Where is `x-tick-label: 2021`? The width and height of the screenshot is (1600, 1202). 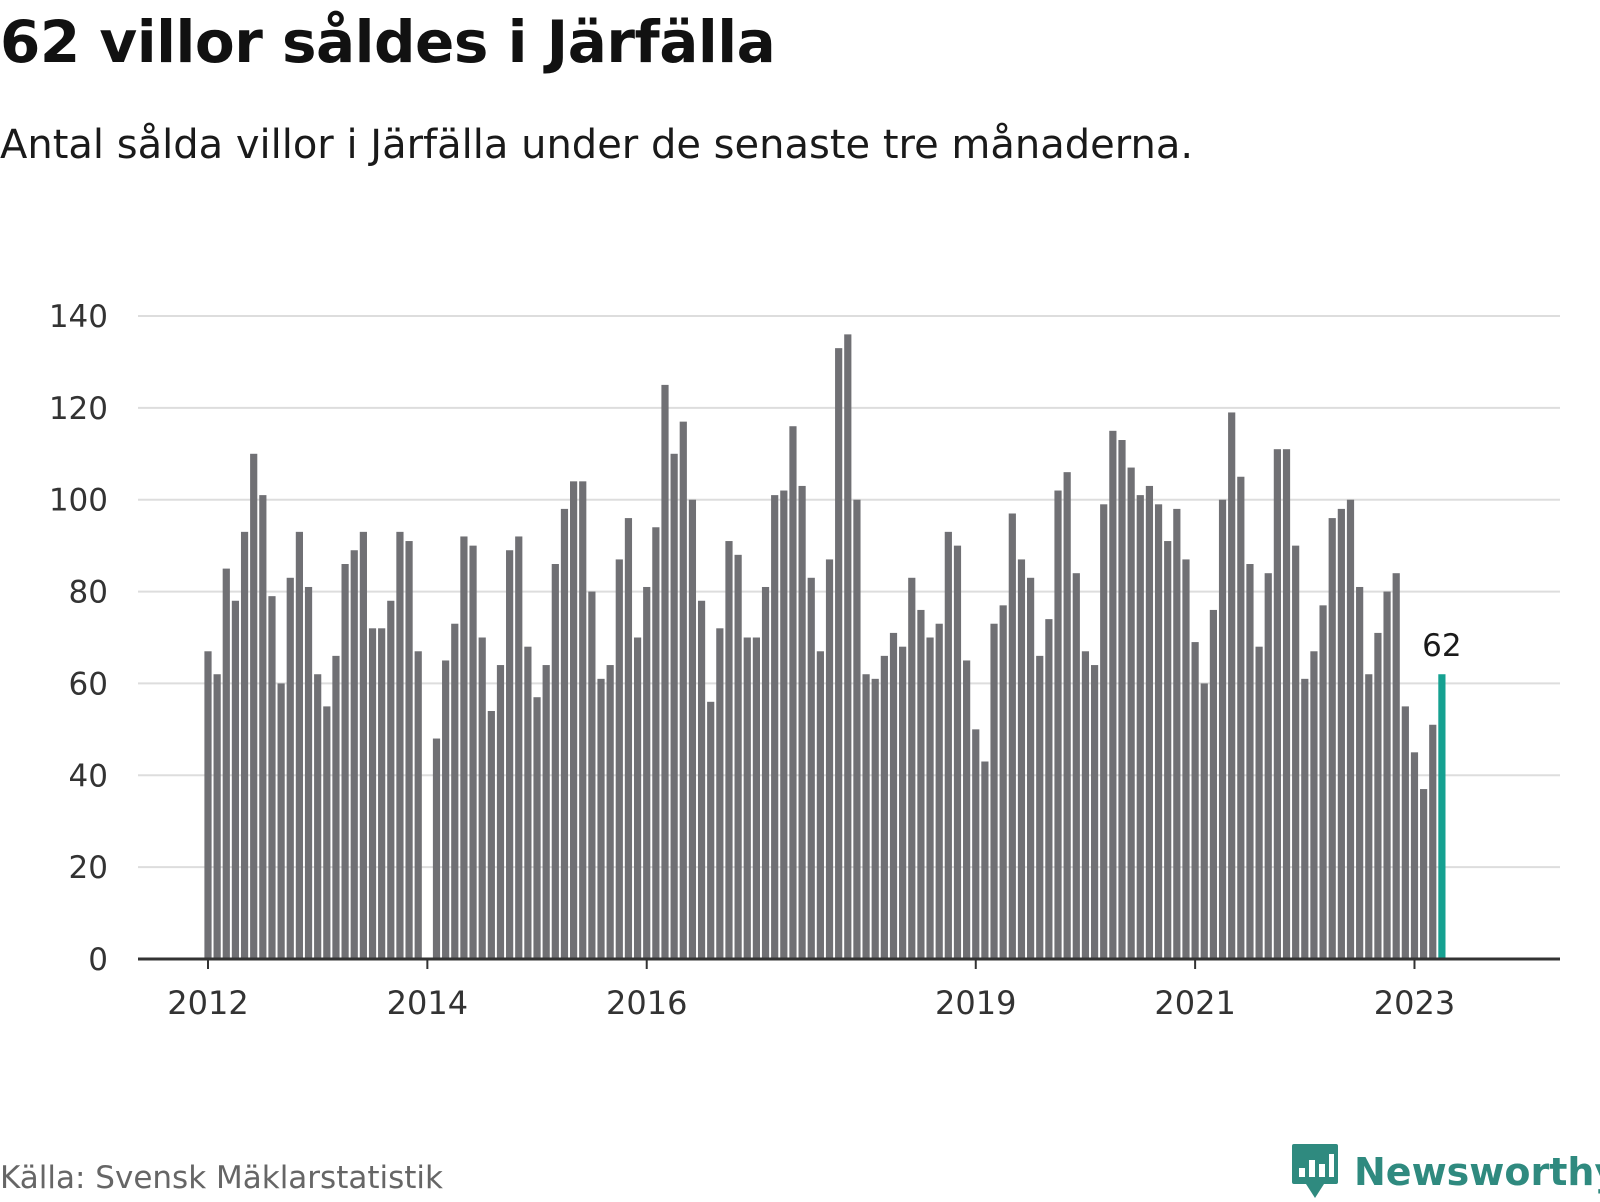 x-tick-label: 2021 is located at coordinates (1194, 1003).